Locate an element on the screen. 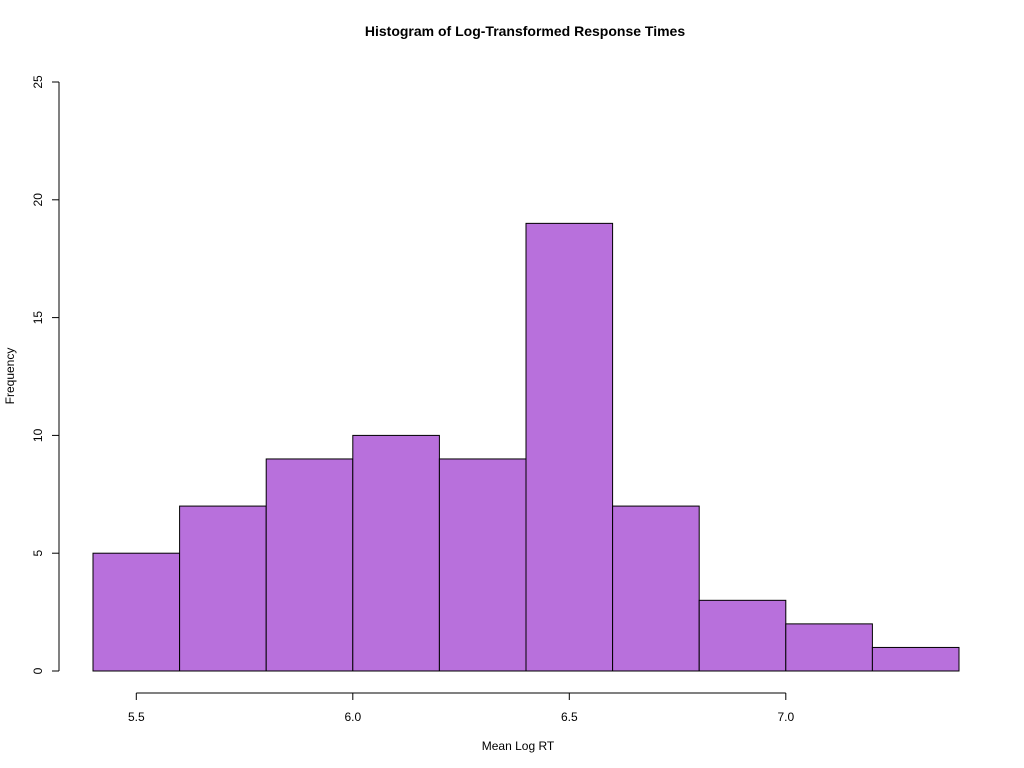 This screenshot has height=768, width=1024. y-tick-label: 25 is located at coordinates (38, 82).